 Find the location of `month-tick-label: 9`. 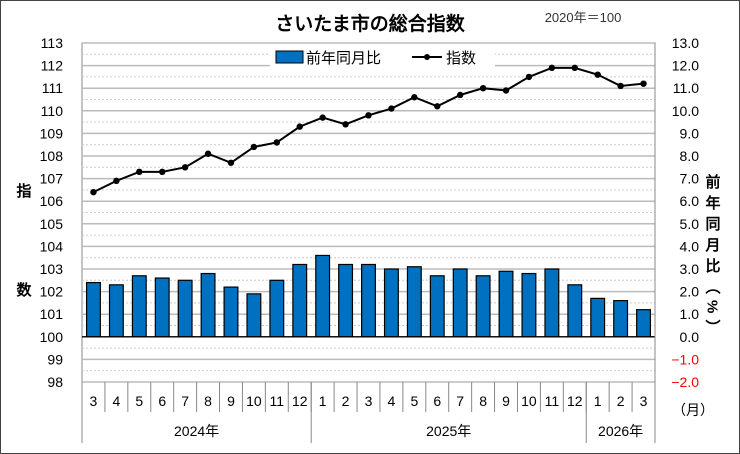

month-tick-label: 9 is located at coordinates (231, 401).